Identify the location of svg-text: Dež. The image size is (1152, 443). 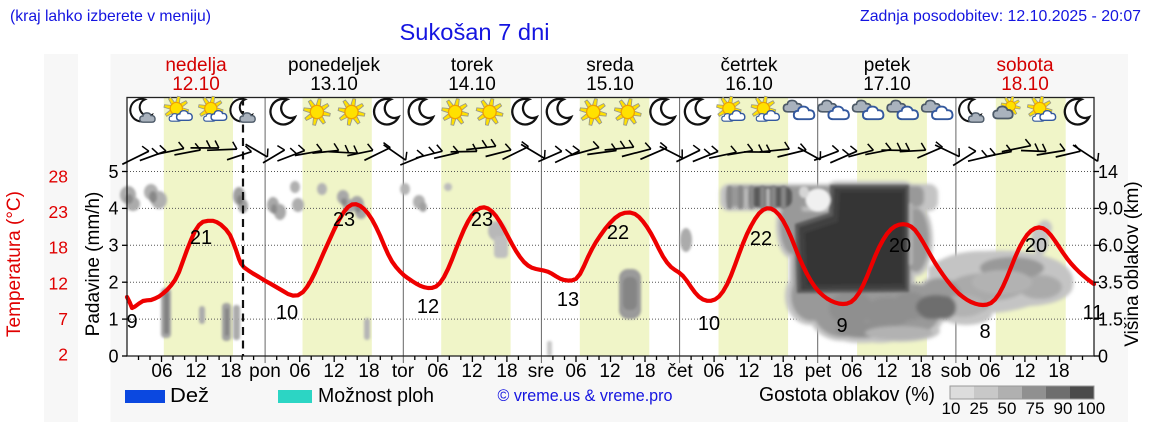
(189, 396).